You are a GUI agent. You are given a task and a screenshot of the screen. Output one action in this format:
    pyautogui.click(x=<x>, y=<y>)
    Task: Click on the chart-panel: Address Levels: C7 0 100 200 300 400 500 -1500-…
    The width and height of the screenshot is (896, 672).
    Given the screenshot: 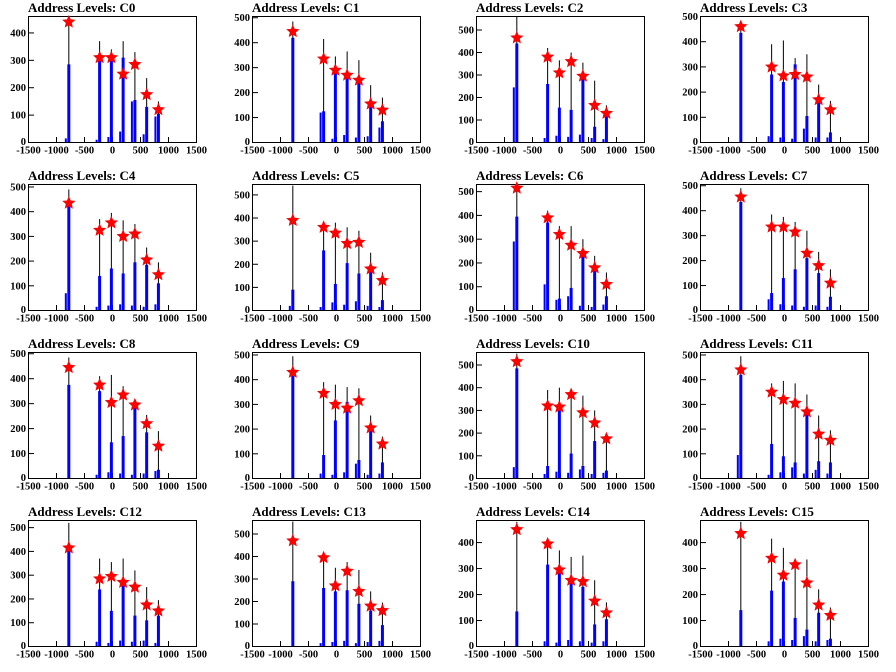 What is the action you would take?
    pyautogui.click(x=784, y=252)
    